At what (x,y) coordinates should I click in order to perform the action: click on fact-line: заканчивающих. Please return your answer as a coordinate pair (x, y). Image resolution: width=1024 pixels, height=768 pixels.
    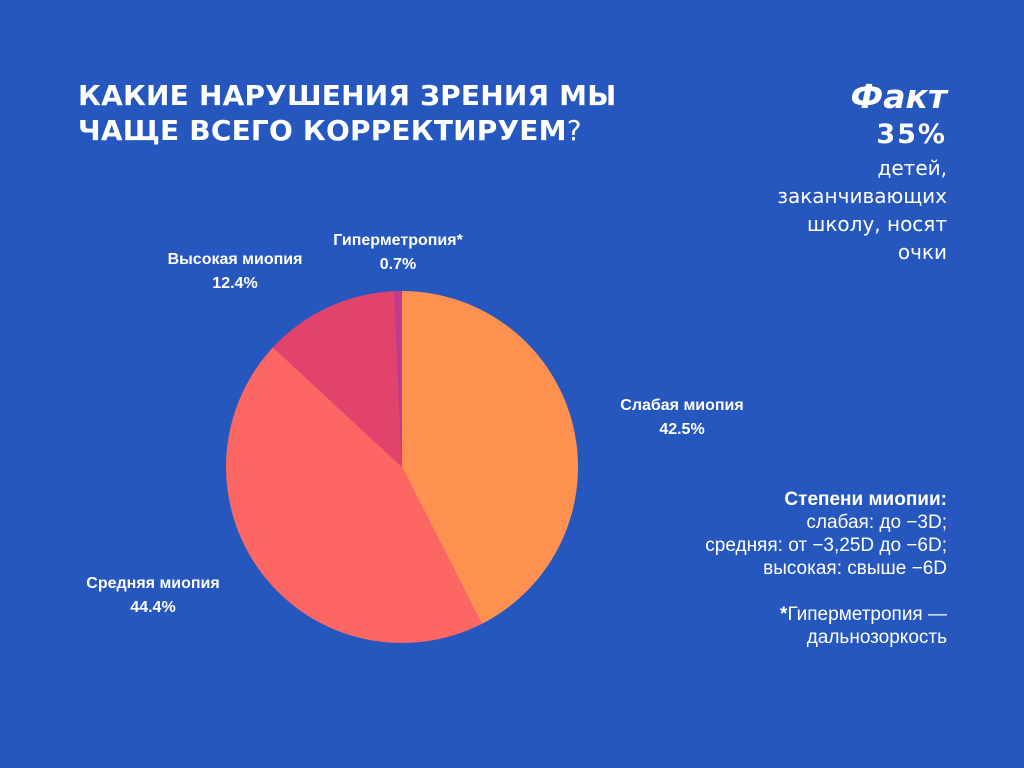
    Looking at the image, I should click on (862, 196).